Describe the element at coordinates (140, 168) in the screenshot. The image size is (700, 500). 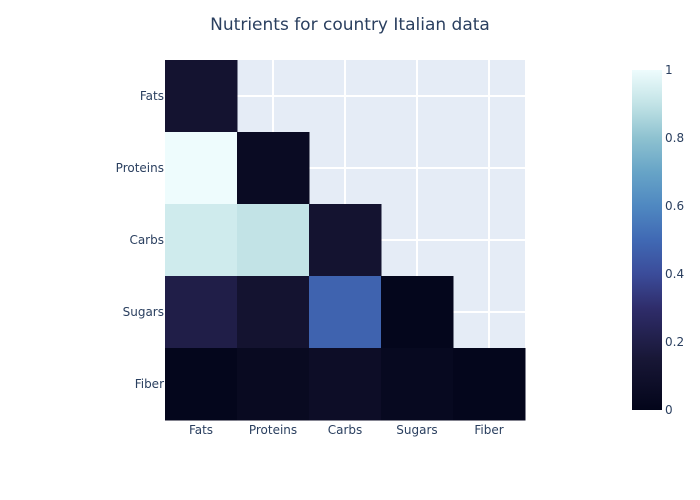
I see `y-tick-label: Proteins` at that location.